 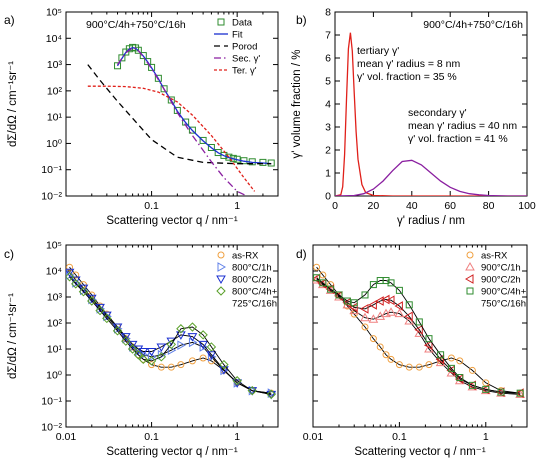 What do you see at coordinates (501, 268) in the screenshot?
I see `legend-label: 900°C/1h` at bounding box center [501, 268].